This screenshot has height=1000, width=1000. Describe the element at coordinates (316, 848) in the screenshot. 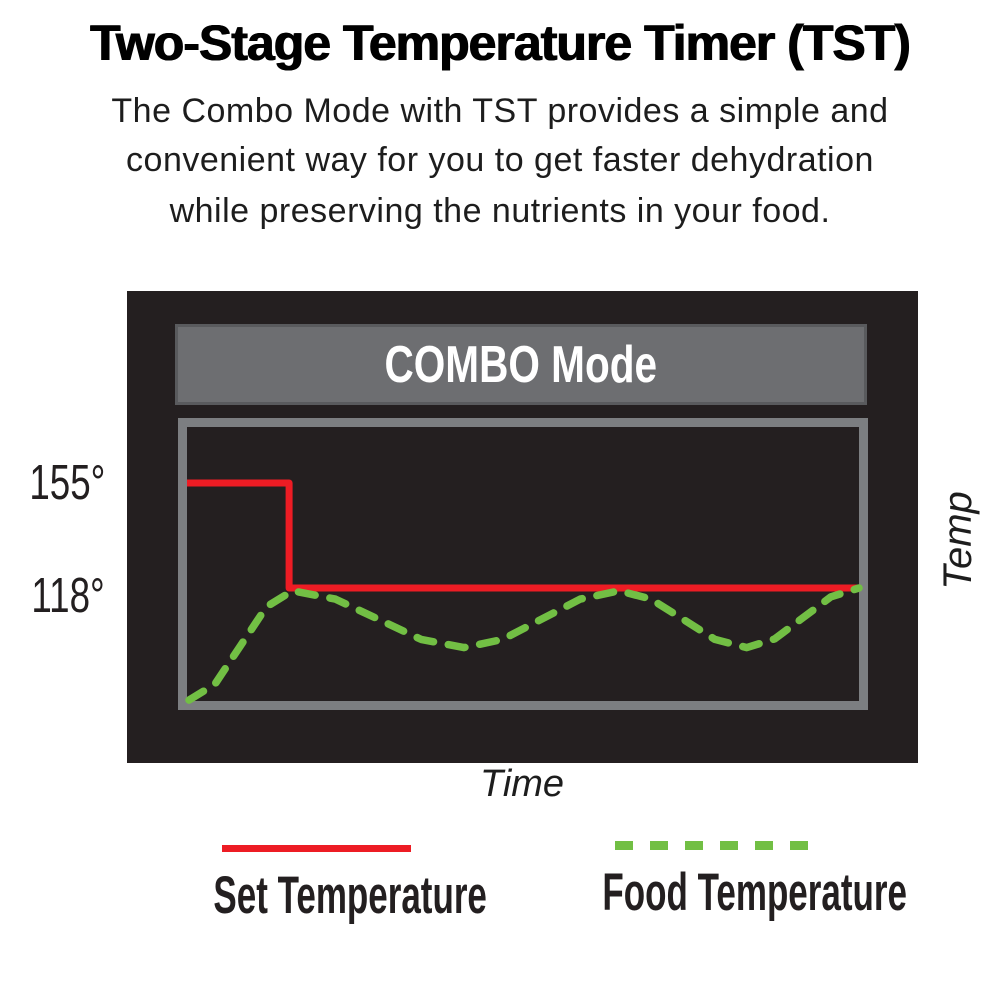

I see `legend-swatch-set-temperature` at that location.